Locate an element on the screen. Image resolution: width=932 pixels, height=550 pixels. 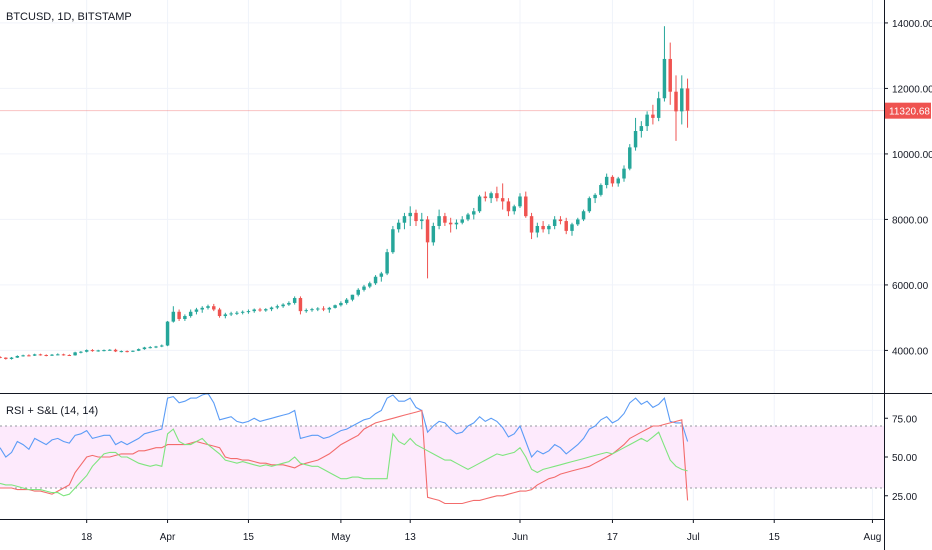
rsi-line-blue is located at coordinates (344, 425).